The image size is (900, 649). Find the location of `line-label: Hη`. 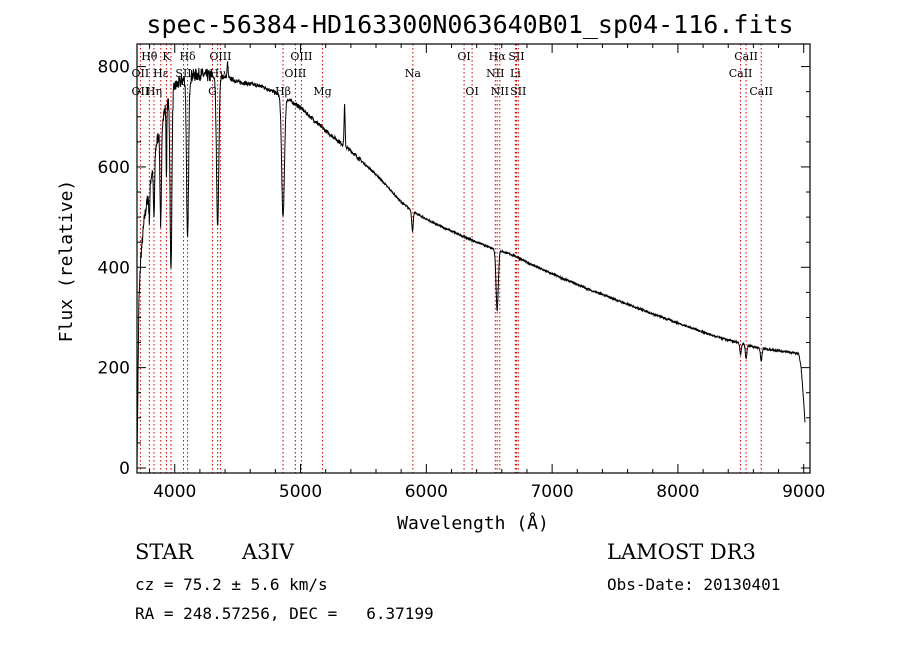

line-label: Hη is located at coordinates (154, 91).